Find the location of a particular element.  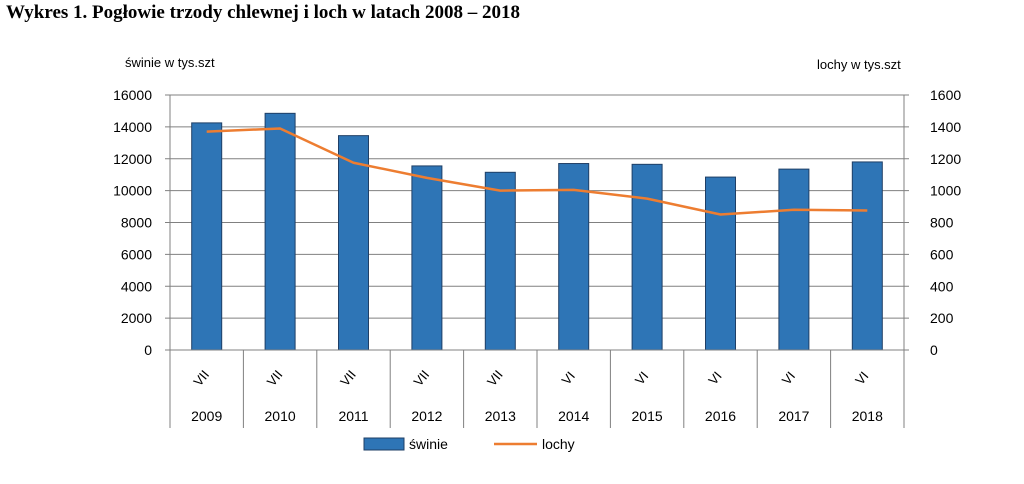

y-tick-label-left: 2000 is located at coordinates (136, 318).